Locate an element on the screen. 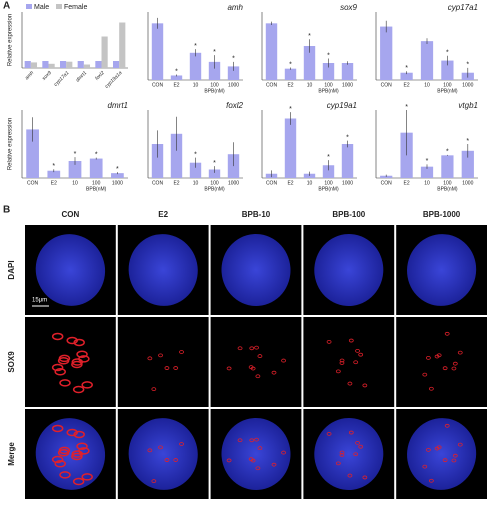 The image size is (488, 505). panel-label: A is located at coordinates (6, 6).